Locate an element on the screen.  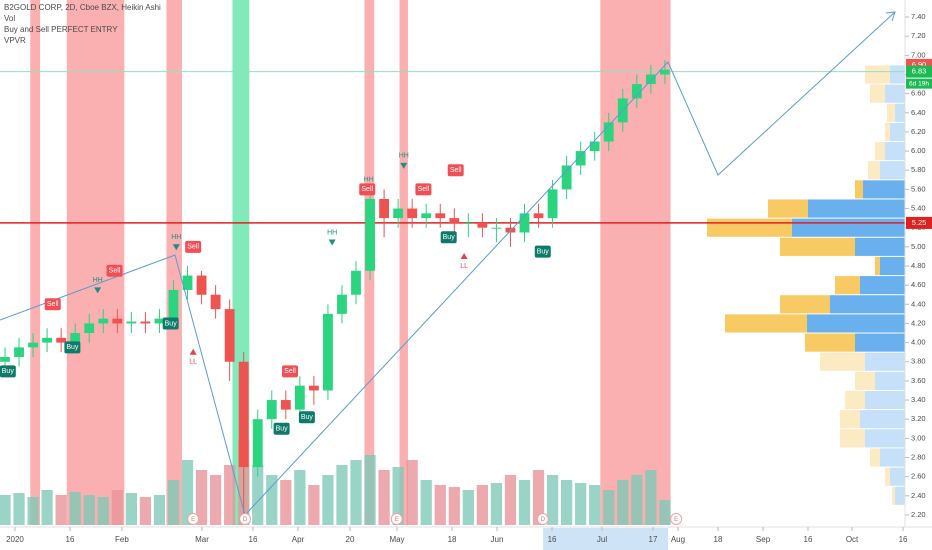
arrow-head is located at coordinates (890, 16).